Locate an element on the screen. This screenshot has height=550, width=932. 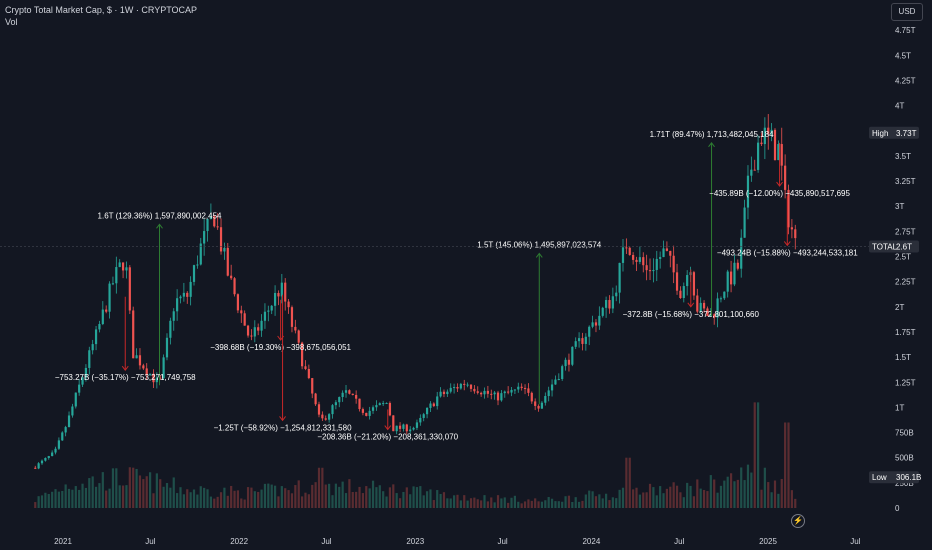
high-badge is located at coordinates (894, 132).